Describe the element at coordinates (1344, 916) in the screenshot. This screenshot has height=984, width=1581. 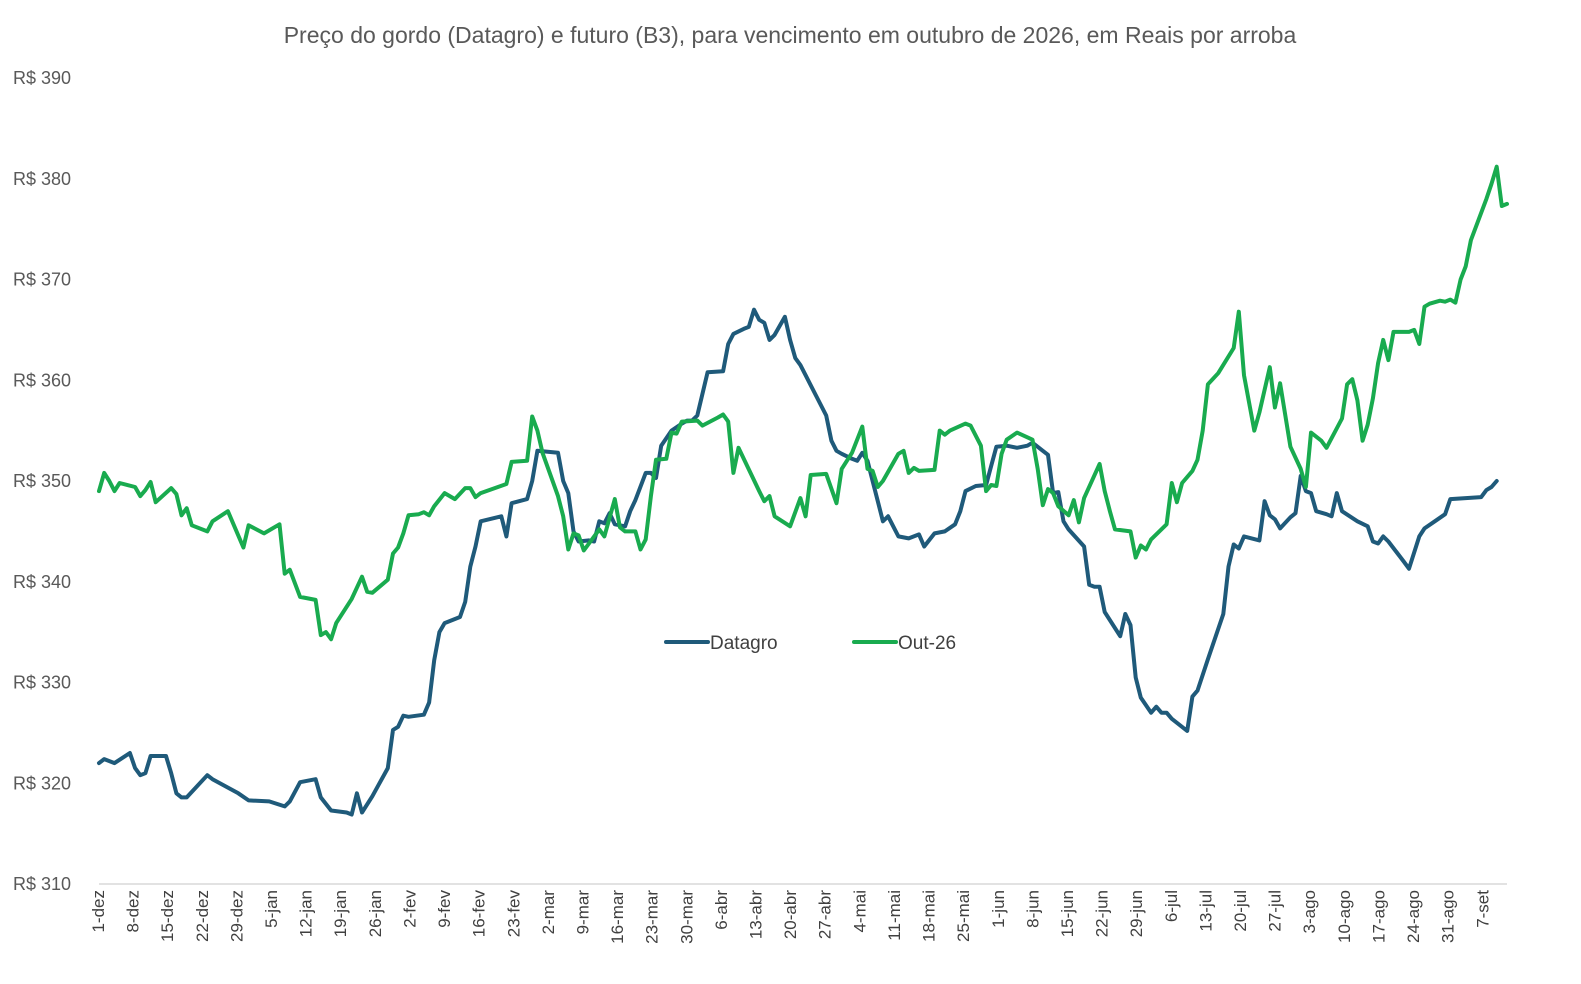
I see `x-tick-label: 10-ago` at that location.